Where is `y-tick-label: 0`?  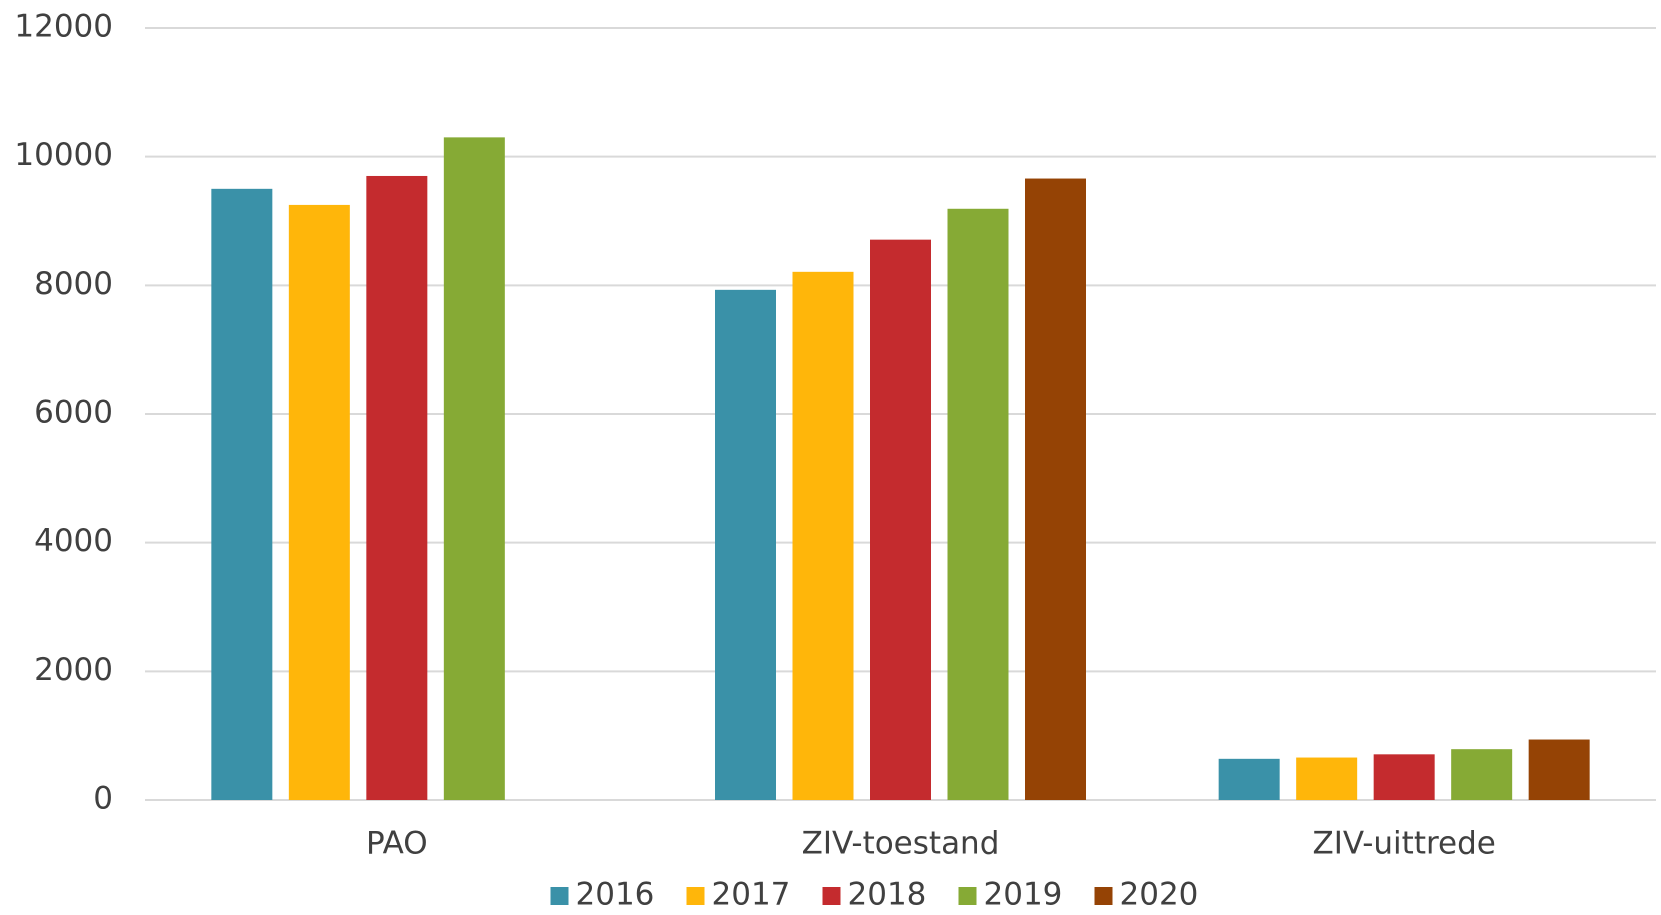
y-tick-label: 0 is located at coordinates (103, 799).